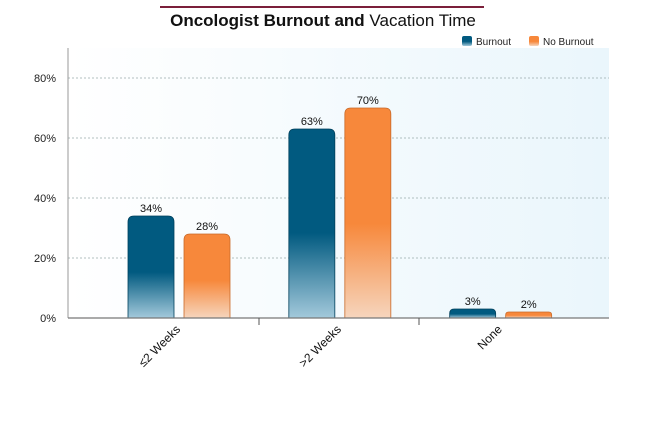 This screenshot has height=439, width=645. I want to click on data-label-no-burnout: 70%, so click(368, 101).